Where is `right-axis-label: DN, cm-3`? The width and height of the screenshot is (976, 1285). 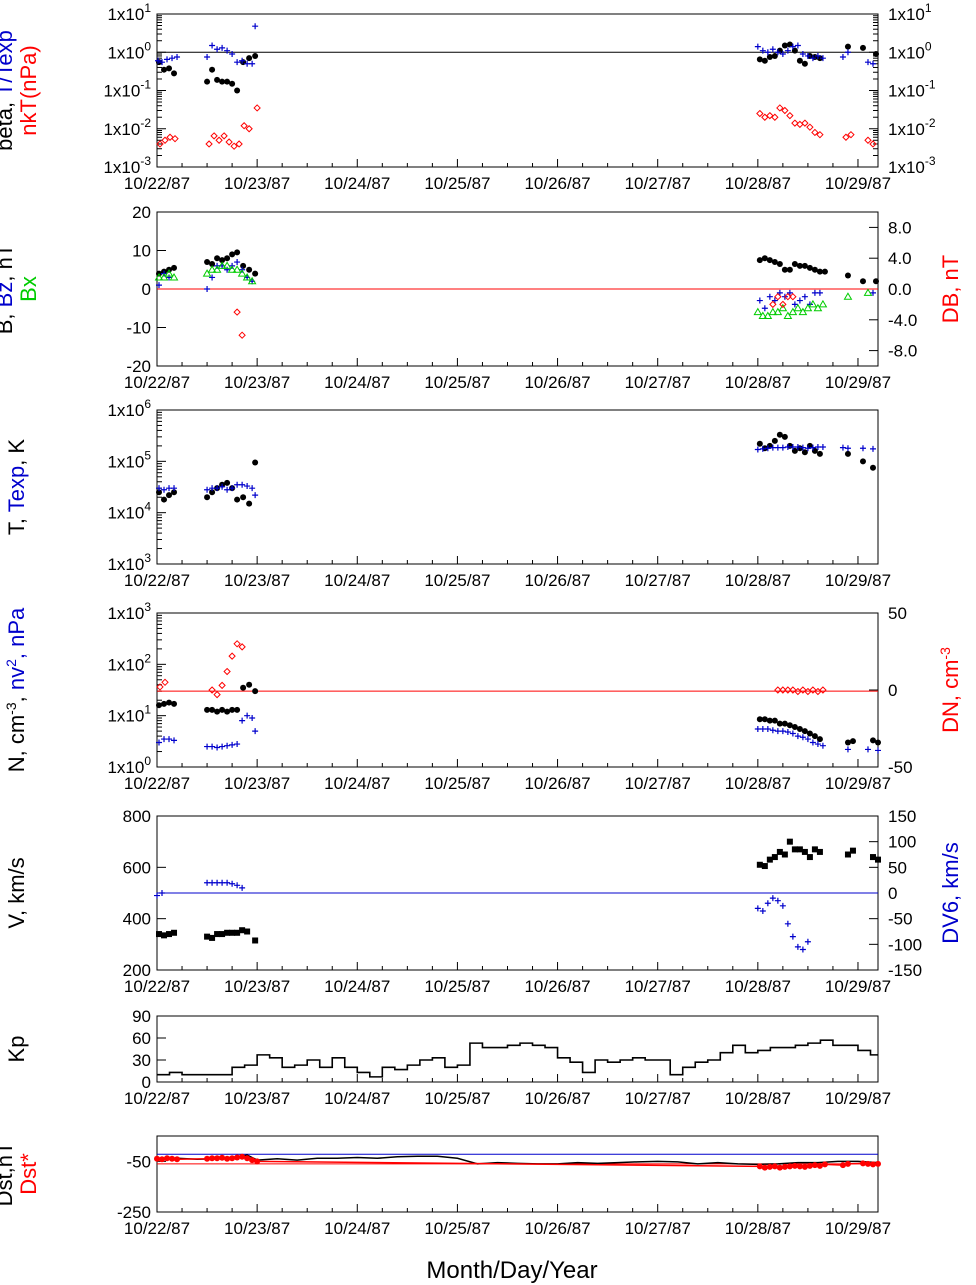 right-axis-label: DN, cm-3 is located at coordinates (950, 690).